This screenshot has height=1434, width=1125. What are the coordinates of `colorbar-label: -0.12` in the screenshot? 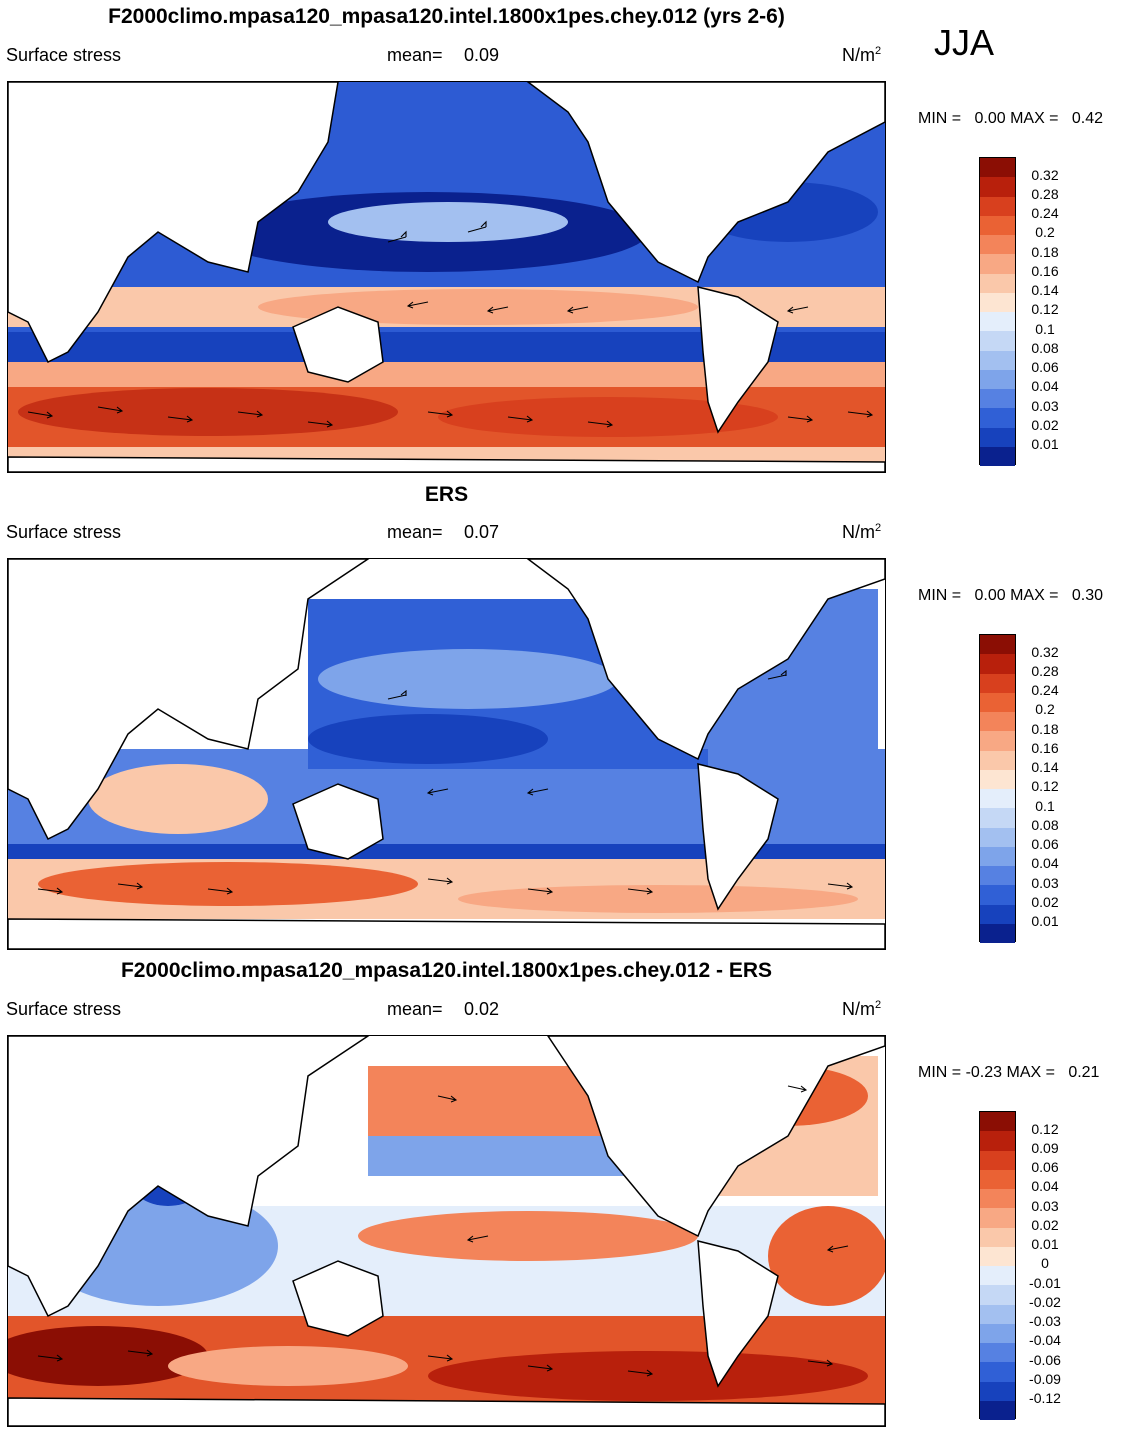 It's located at (1045, 1398).